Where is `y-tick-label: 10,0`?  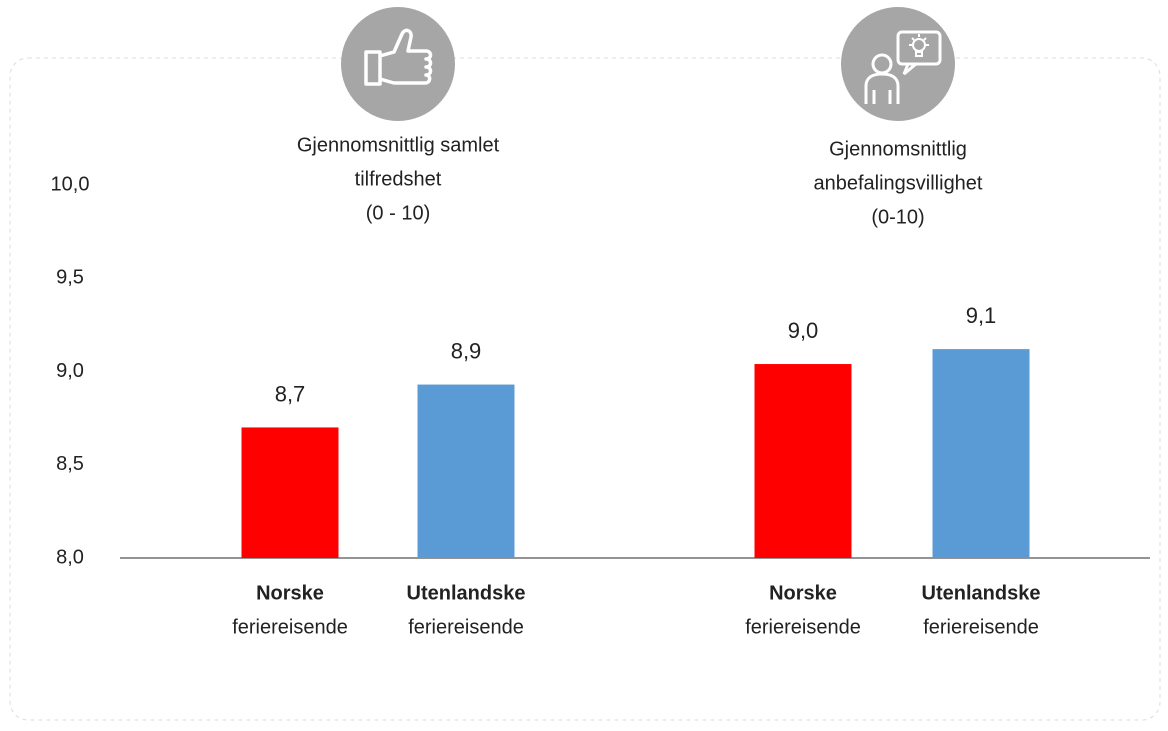
y-tick-label: 10,0 is located at coordinates (70, 184).